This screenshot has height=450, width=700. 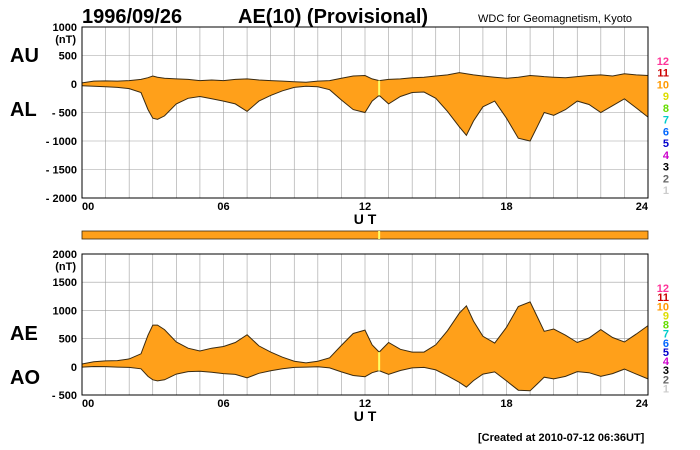 What do you see at coordinates (65, 255) in the screenshot?
I see `y-tick-label: 2000` at bounding box center [65, 255].